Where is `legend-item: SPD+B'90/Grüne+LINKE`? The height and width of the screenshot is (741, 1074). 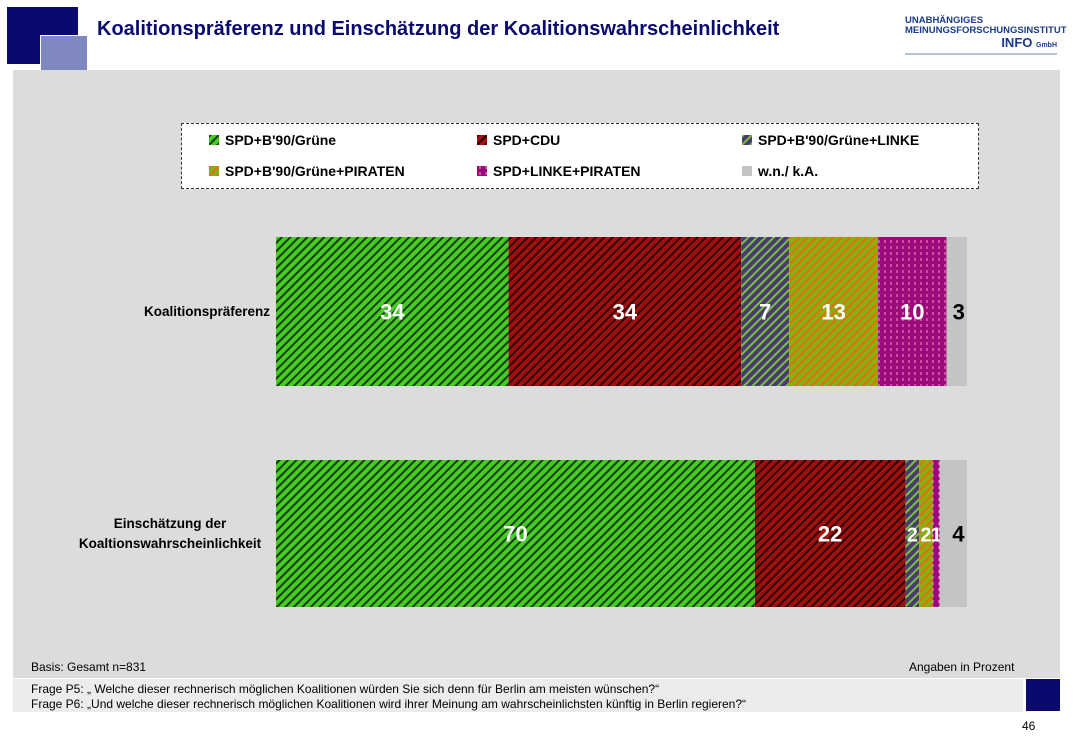
legend-item: SPD+B'90/Grüne+LINKE is located at coordinates (830, 140).